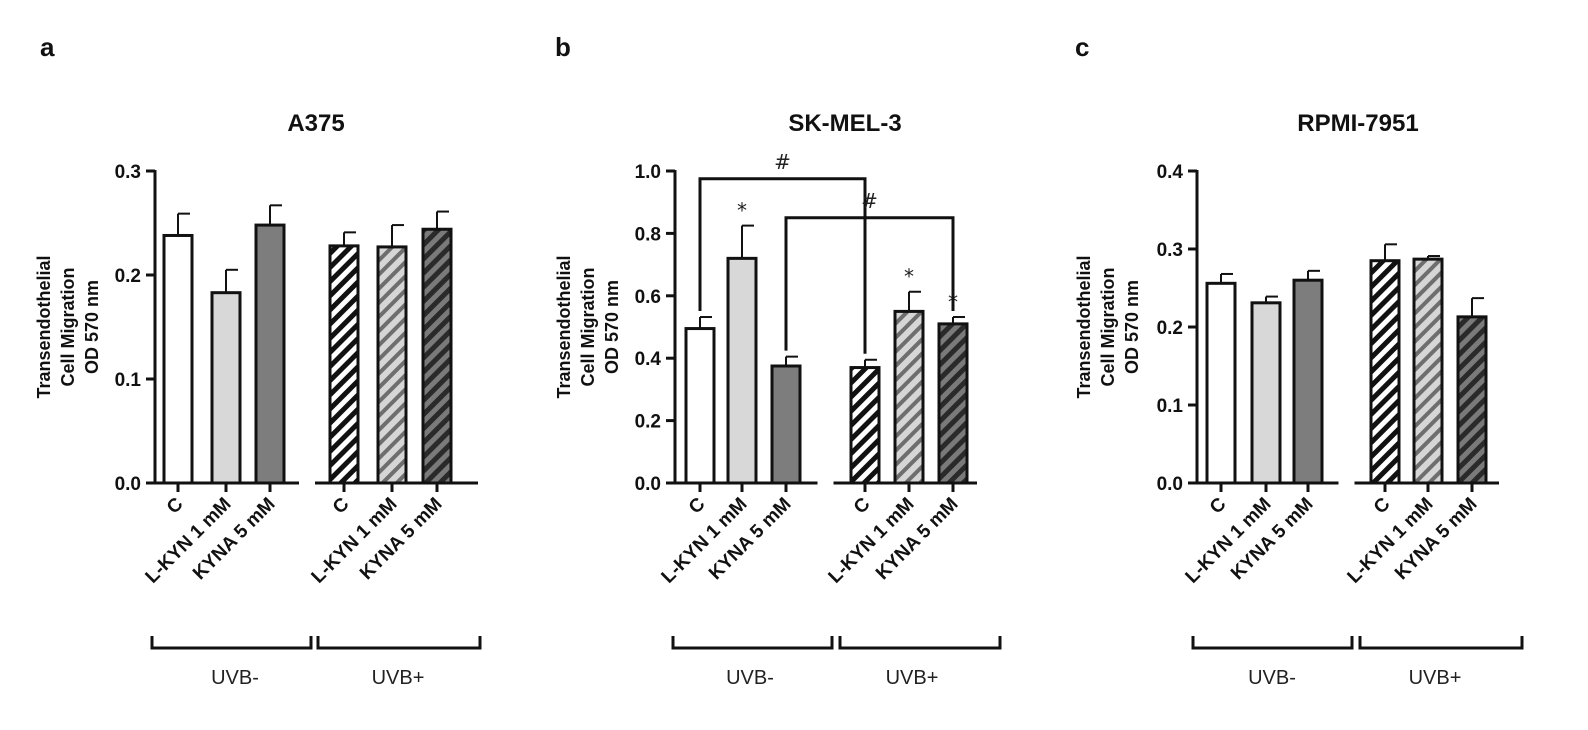 The height and width of the screenshot is (730, 1588). Describe the element at coordinates (648, 234) in the screenshot. I see `y-tick-label: 0.8` at that location.